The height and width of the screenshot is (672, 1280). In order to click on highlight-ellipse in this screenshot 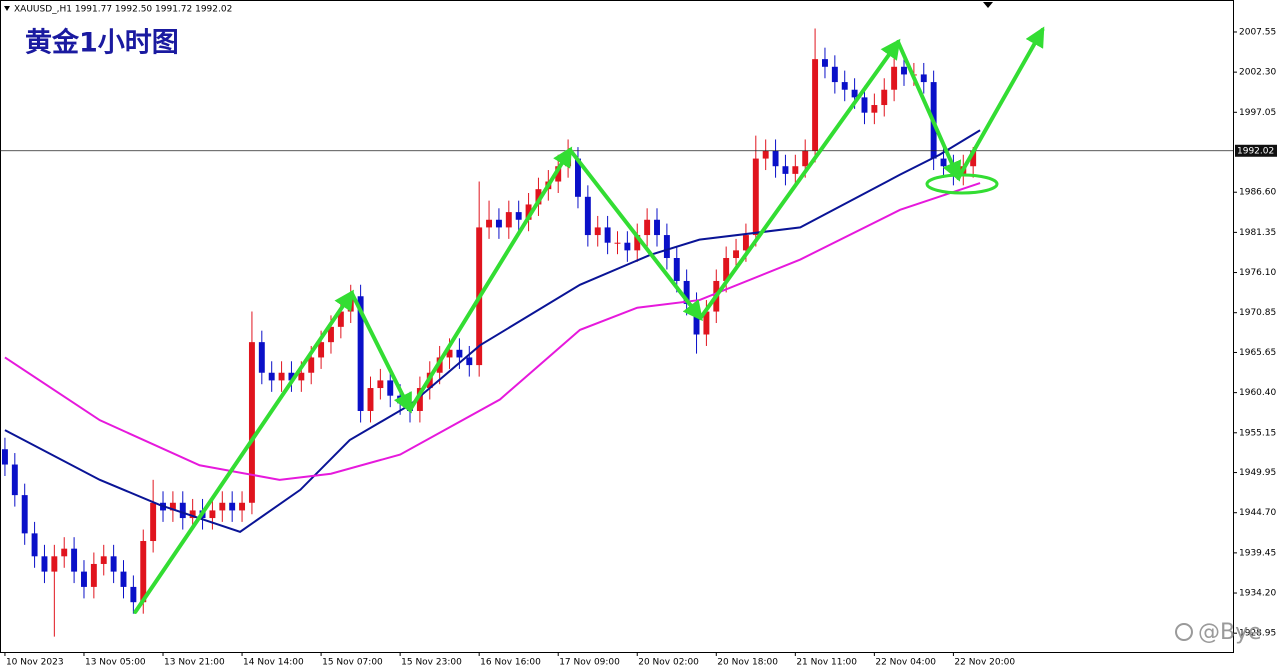, I will do `click(962, 184)`.